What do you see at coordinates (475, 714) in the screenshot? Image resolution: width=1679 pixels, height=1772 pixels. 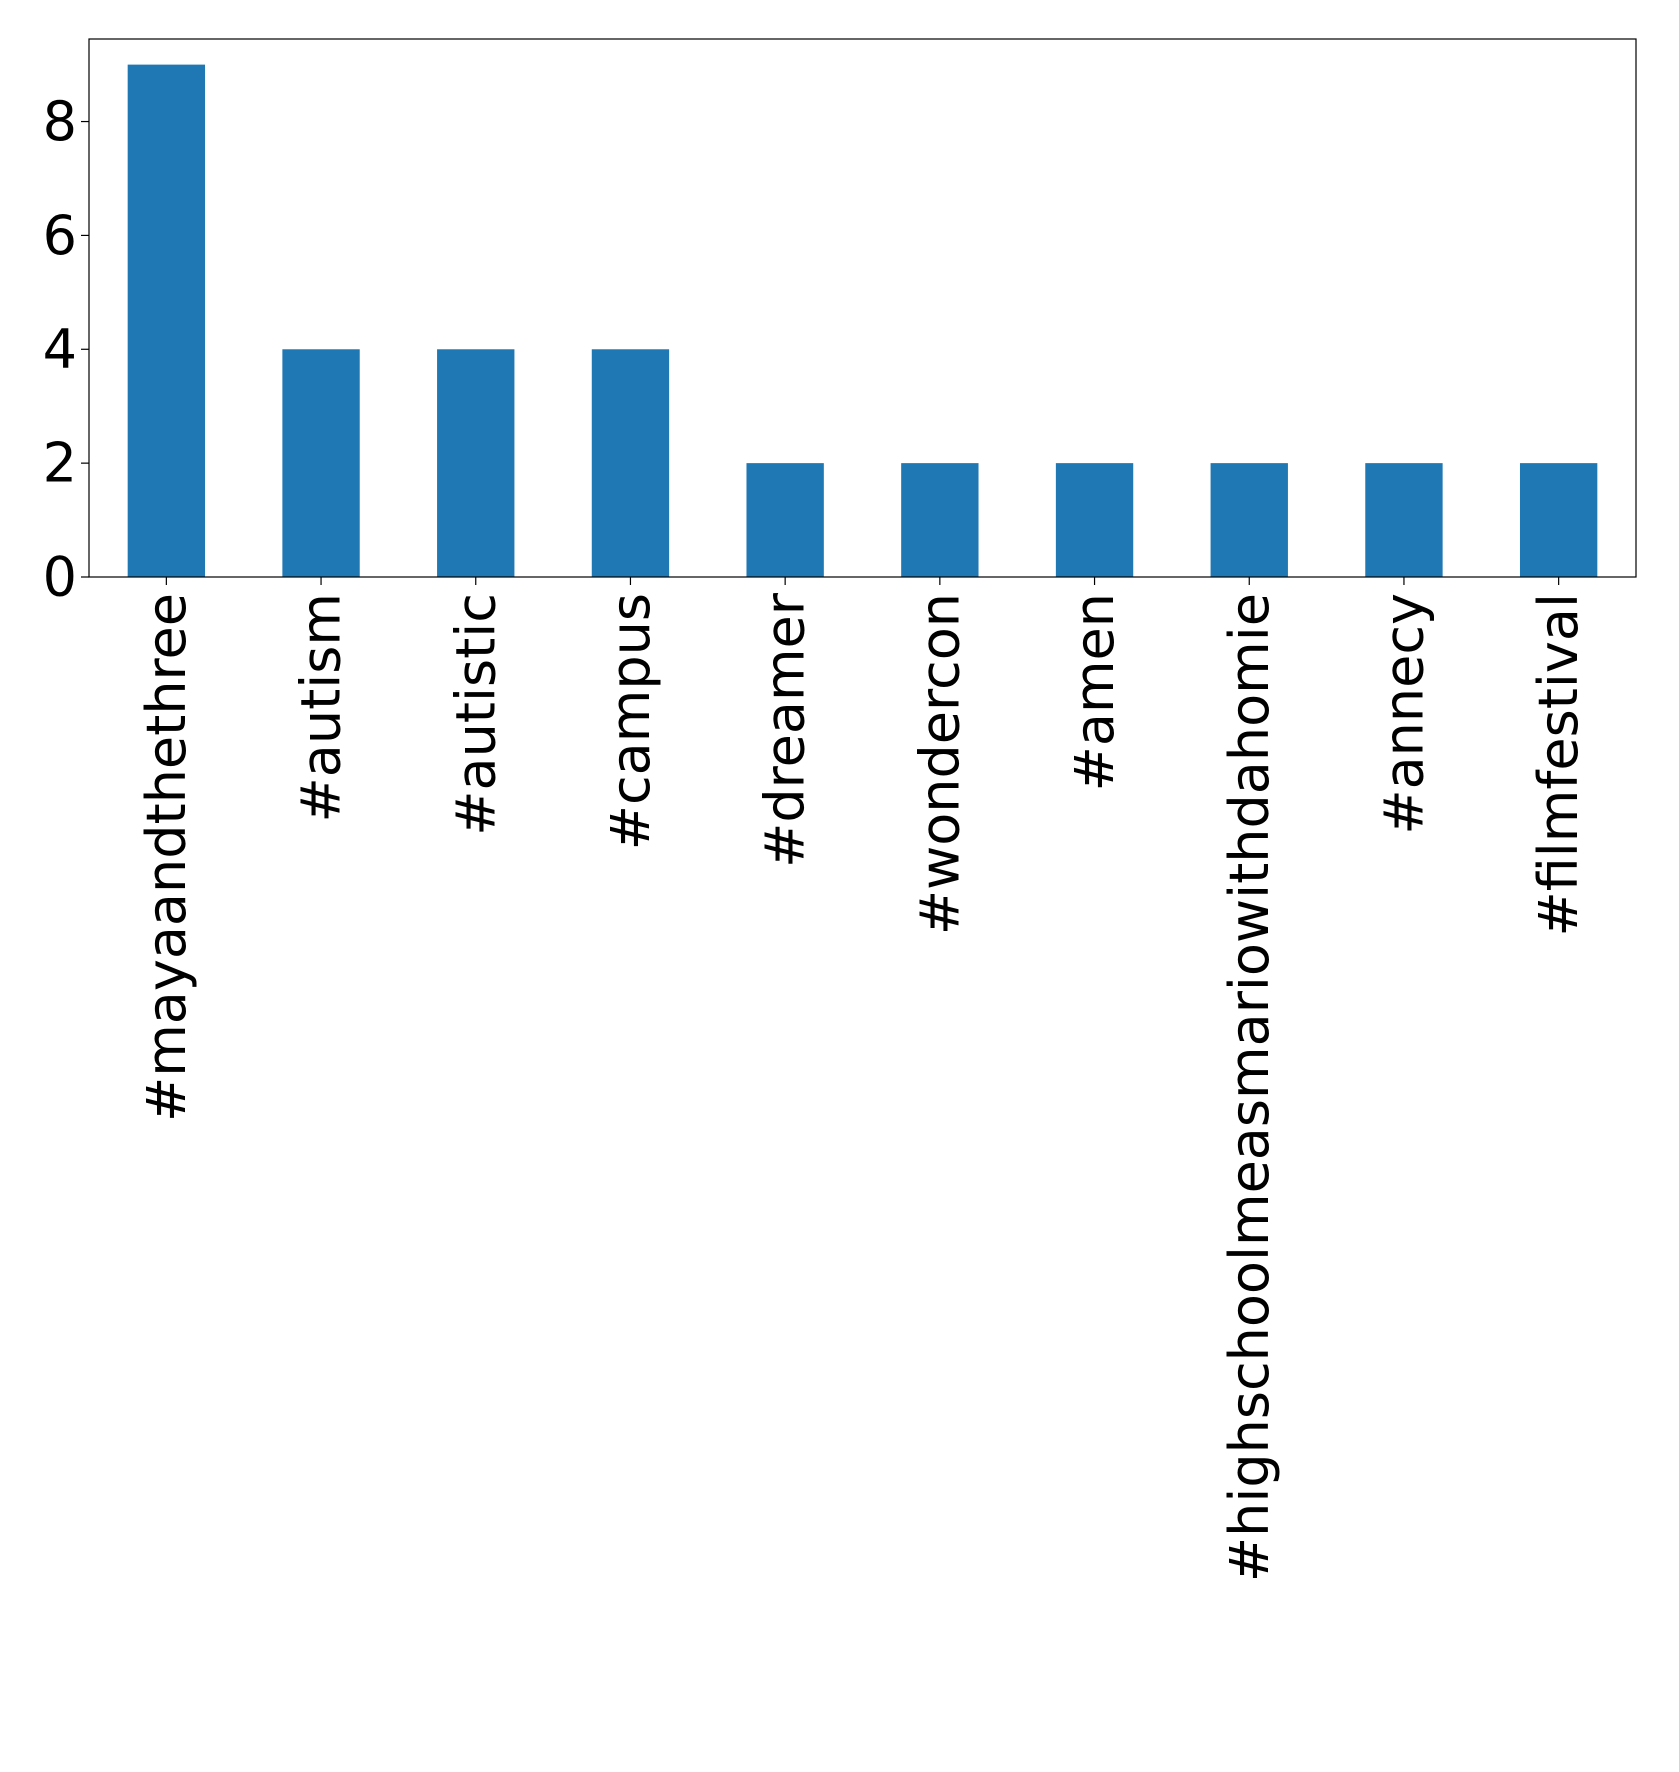 I see `x-tick-label-2: #autistic` at bounding box center [475, 714].